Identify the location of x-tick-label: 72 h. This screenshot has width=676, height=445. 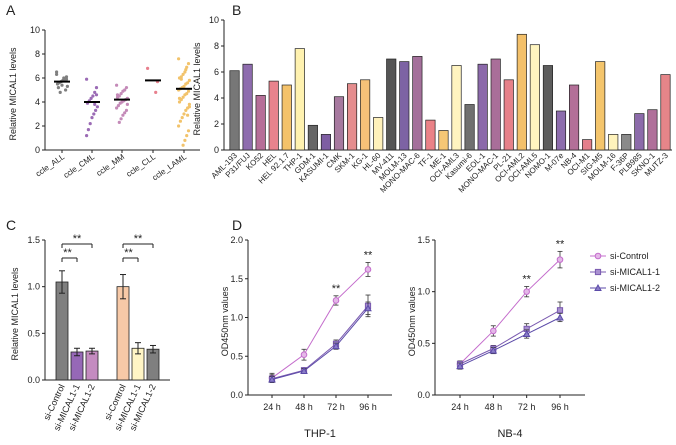
(336, 407).